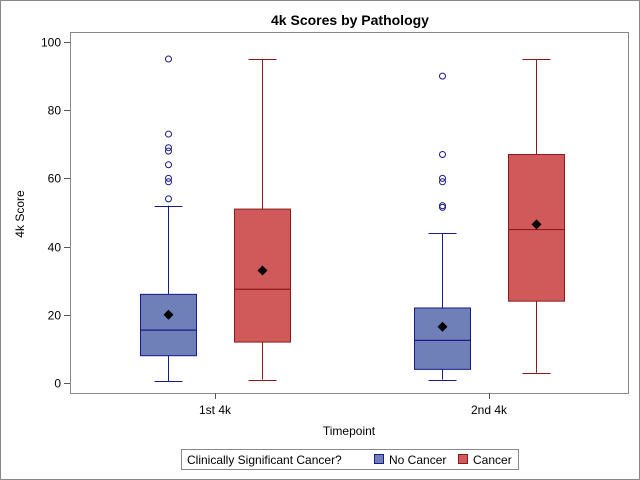 The image size is (640, 480). Describe the element at coordinates (55, 111) in the screenshot. I see `y-tick-label: 80` at that location.